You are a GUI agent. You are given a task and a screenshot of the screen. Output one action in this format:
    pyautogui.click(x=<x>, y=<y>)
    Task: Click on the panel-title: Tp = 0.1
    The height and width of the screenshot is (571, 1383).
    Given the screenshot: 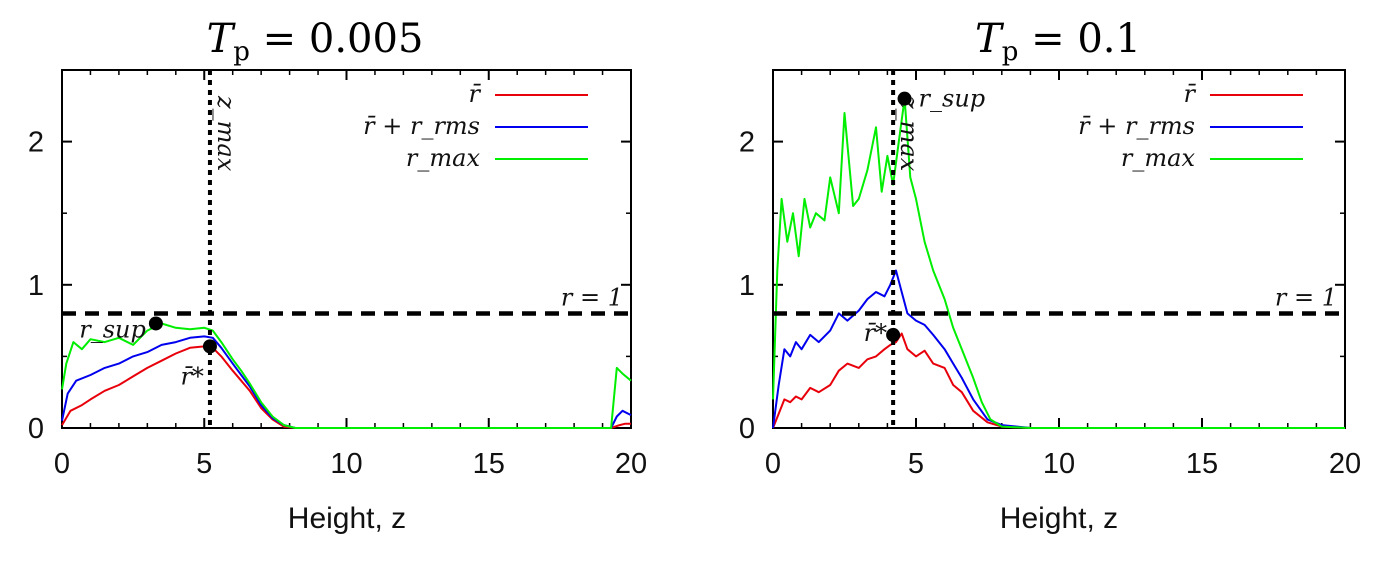 What is the action you would take?
    pyautogui.click(x=1058, y=41)
    